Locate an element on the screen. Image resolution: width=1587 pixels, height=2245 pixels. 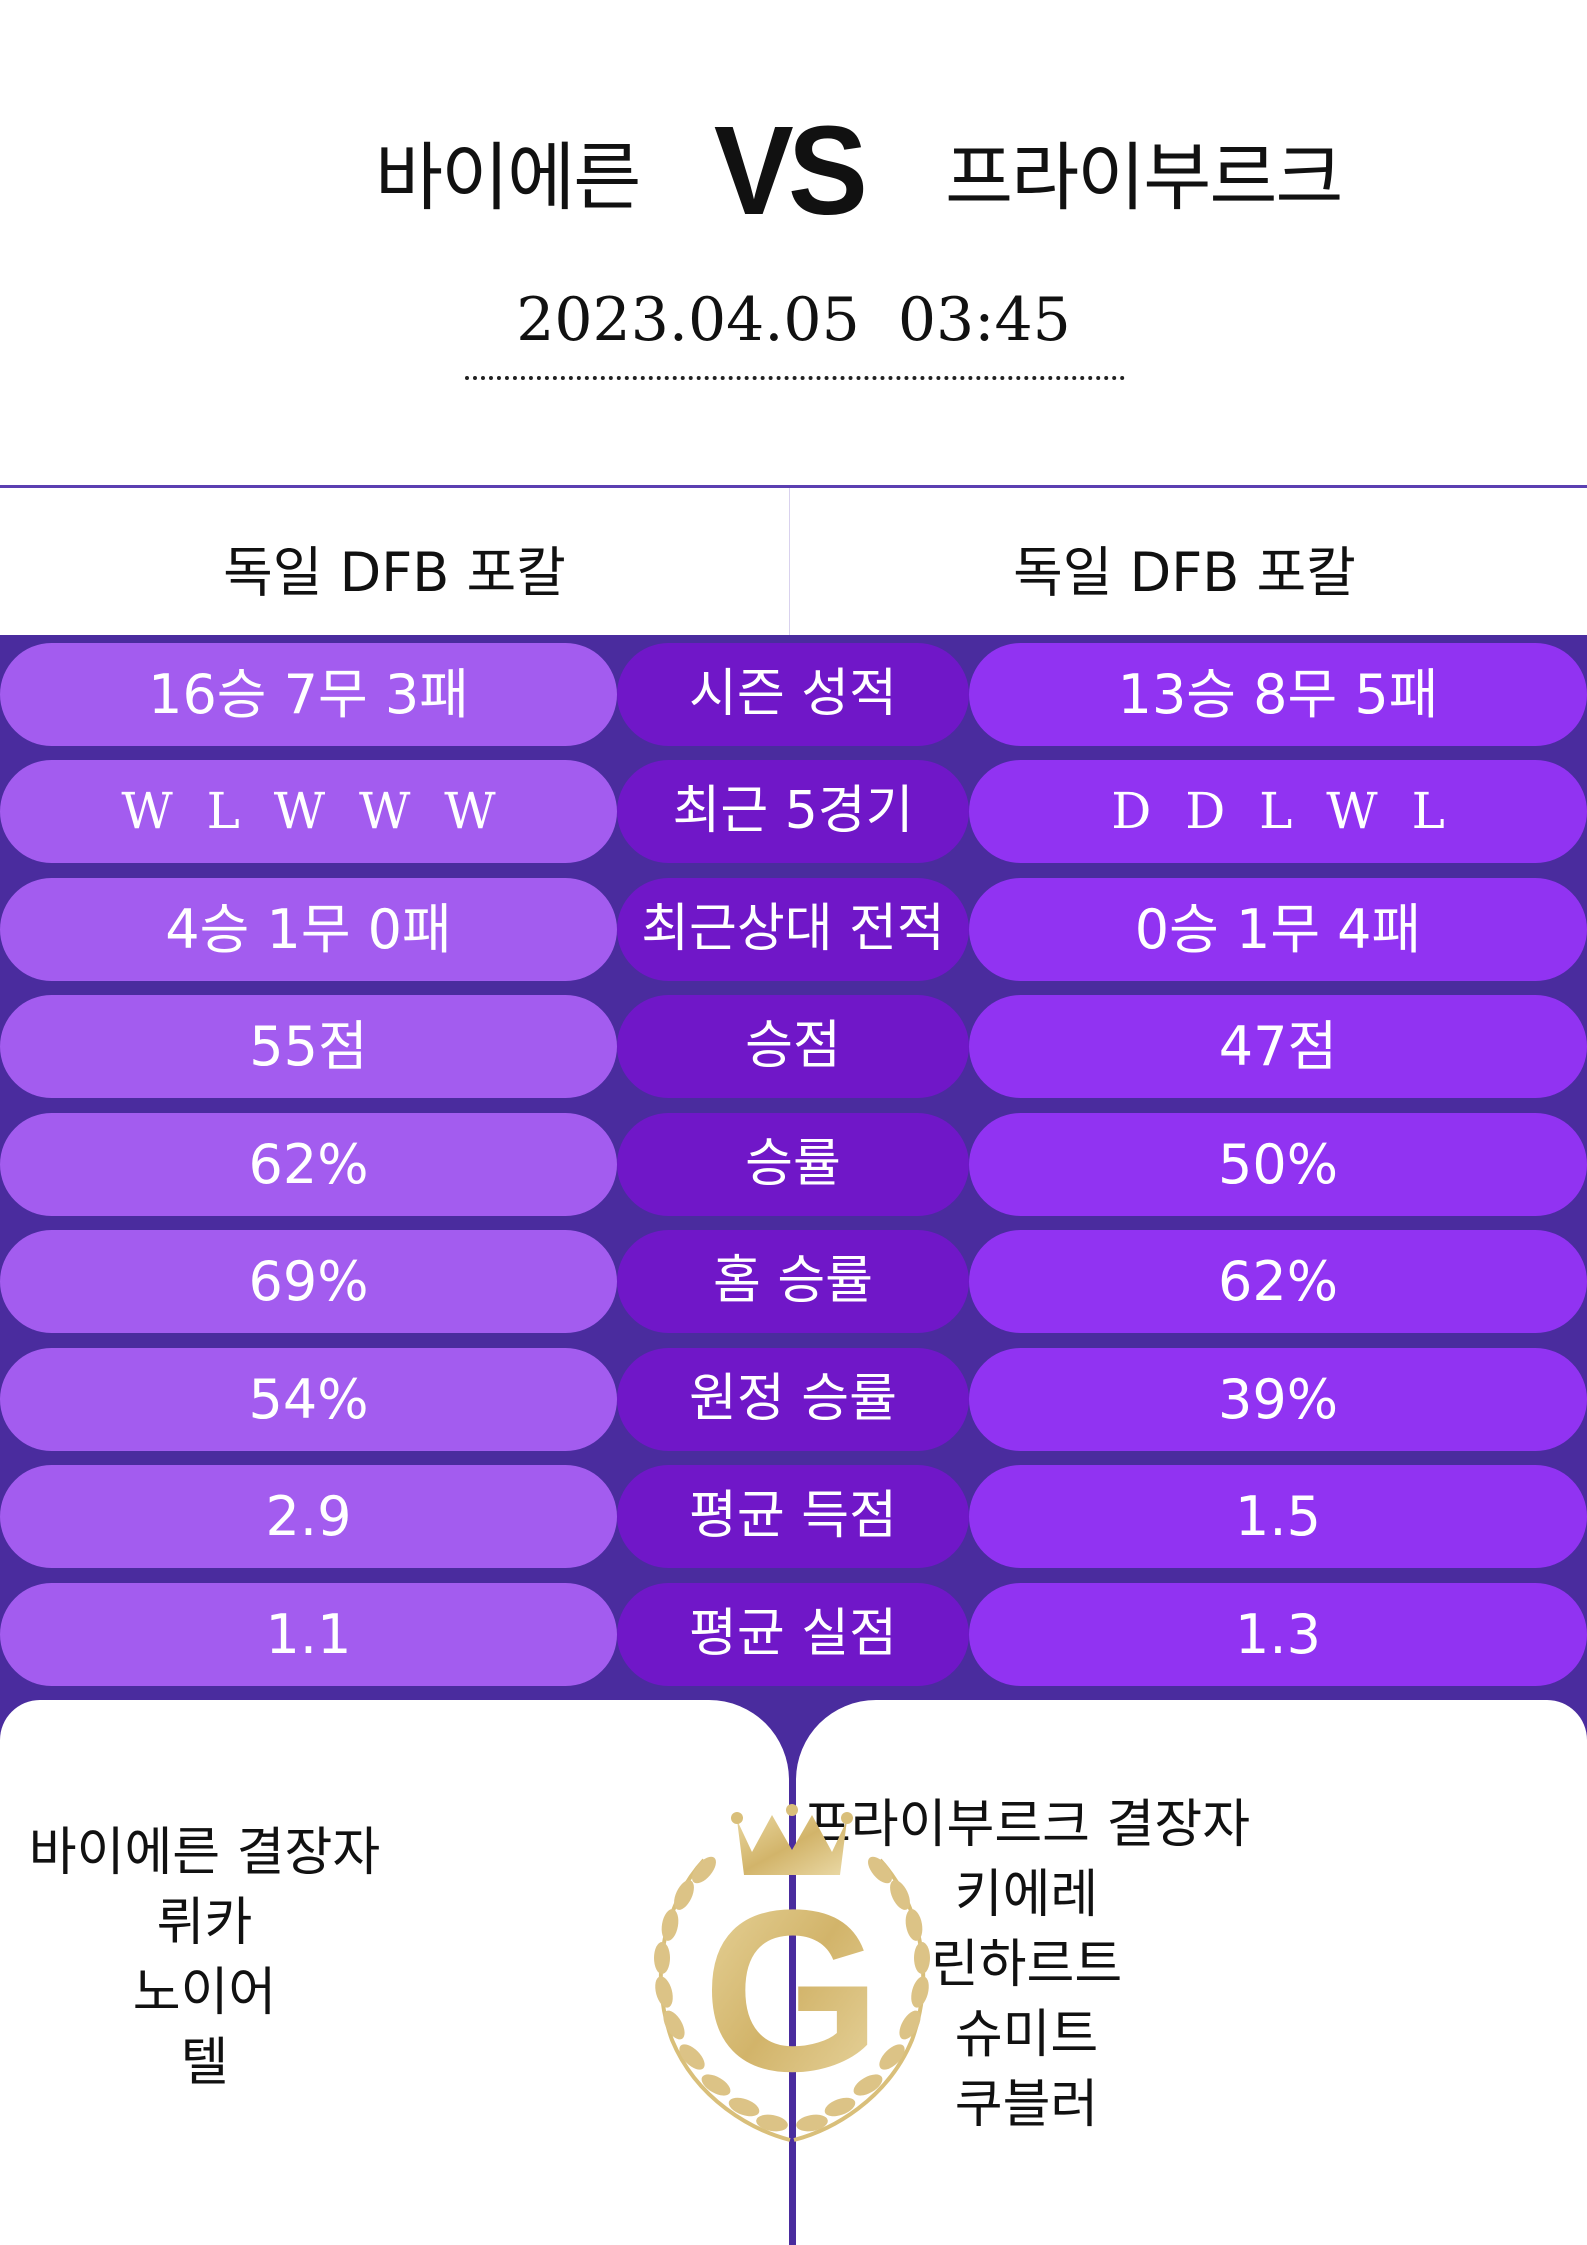
laurel-left-icon is located at coordinates (722, 1999).